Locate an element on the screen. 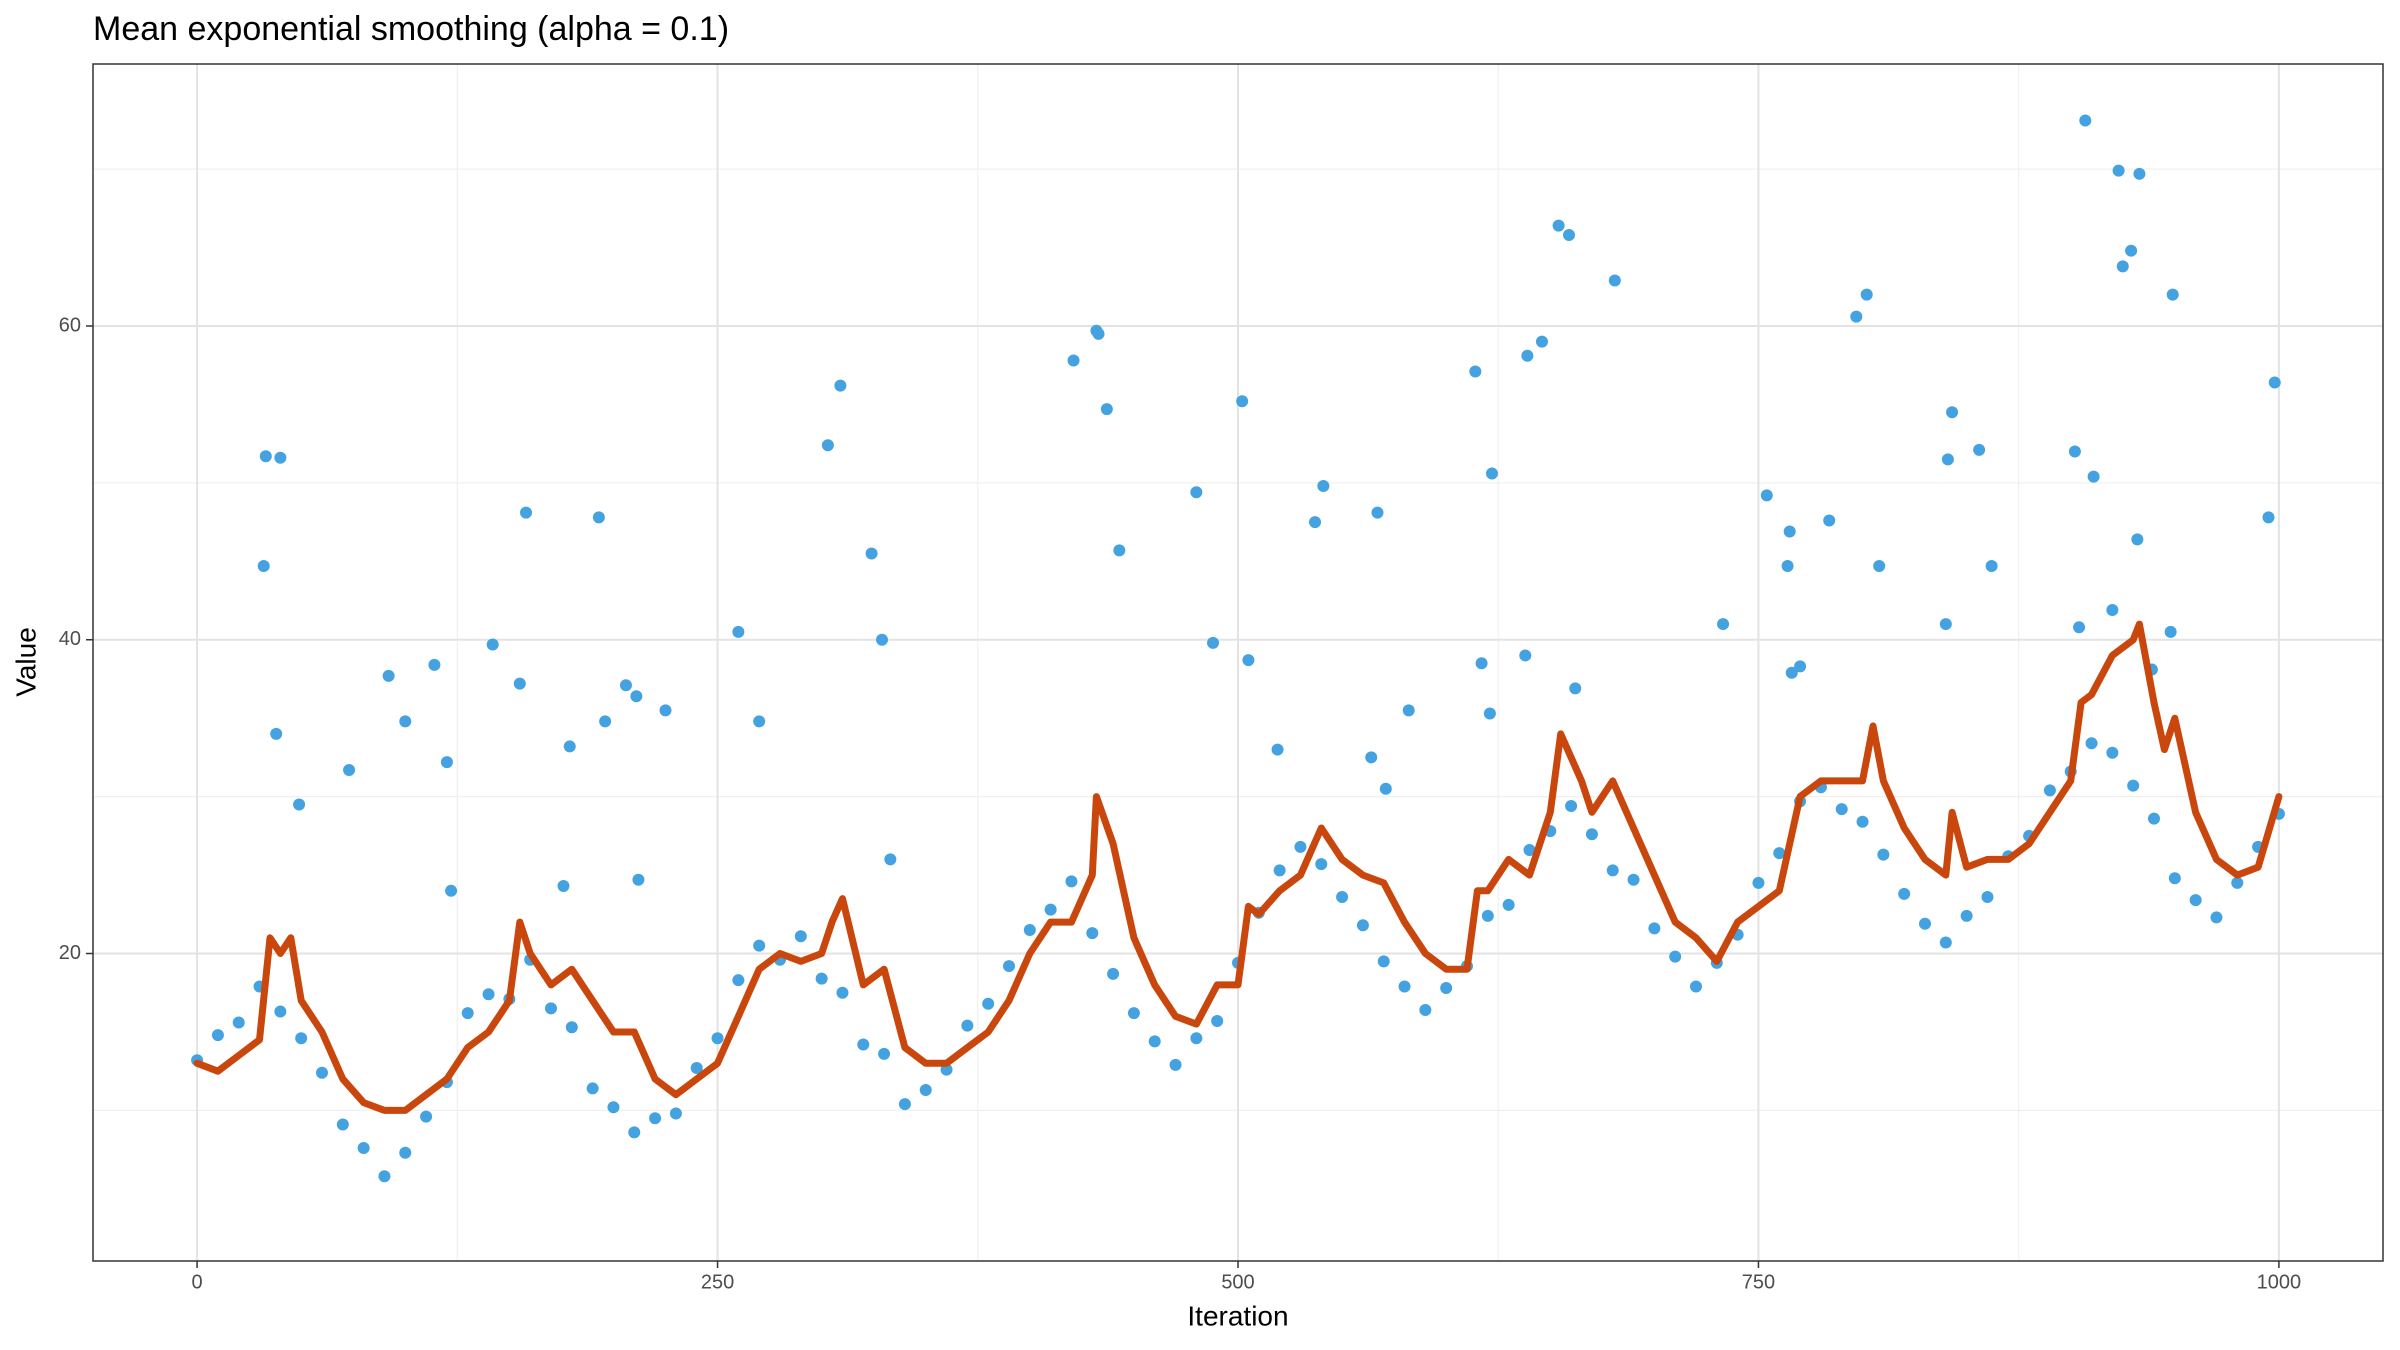 The height and width of the screenshot is (1350, 2400). x-tick-label: 250 is located at coordinates (717, 1282).